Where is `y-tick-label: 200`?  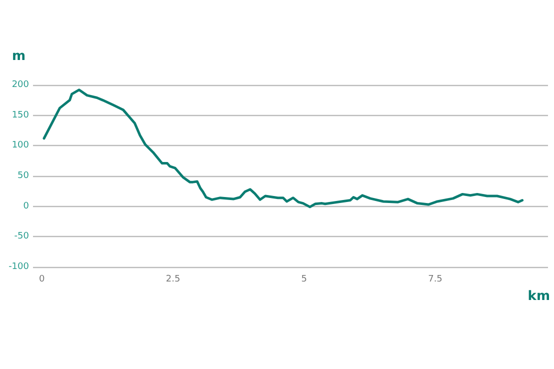 y-tick-label: 200 is located at coordinates (21, 85).